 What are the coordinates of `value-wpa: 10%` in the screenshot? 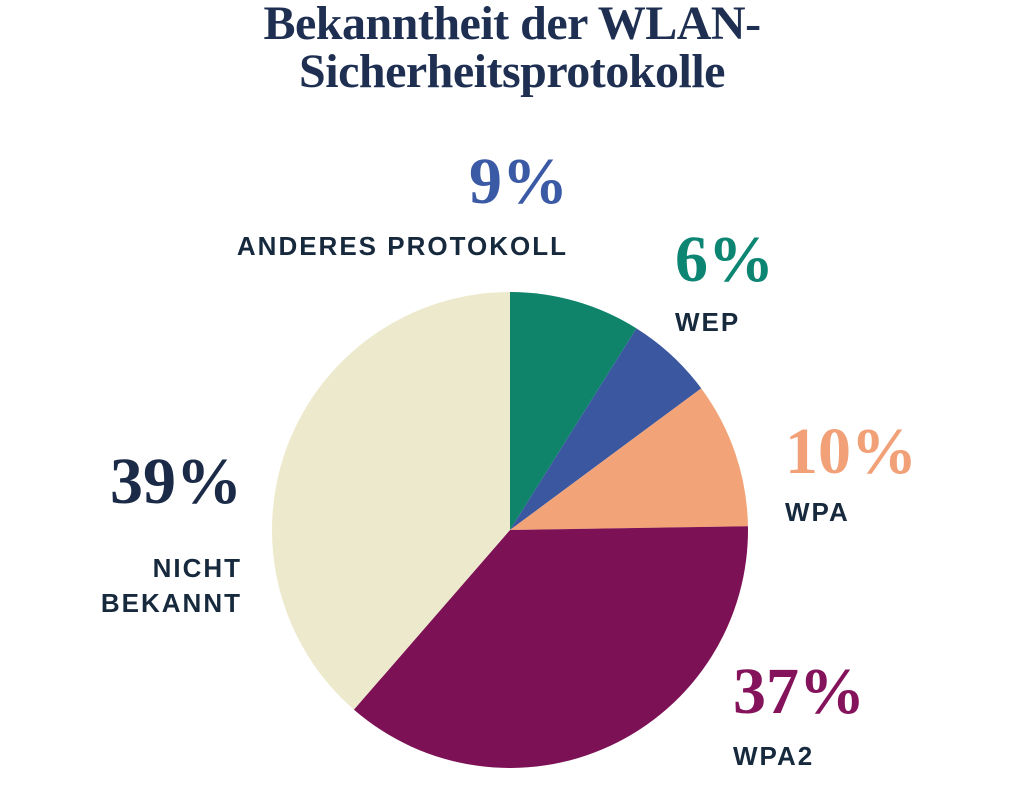 It's located at (851, 451).